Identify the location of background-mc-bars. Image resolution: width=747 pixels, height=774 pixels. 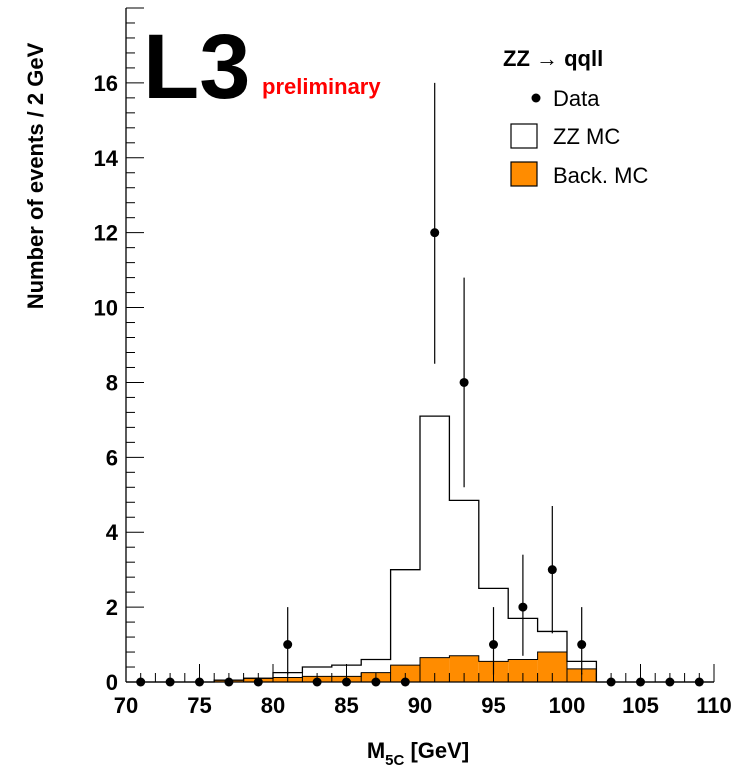
(420, 667).